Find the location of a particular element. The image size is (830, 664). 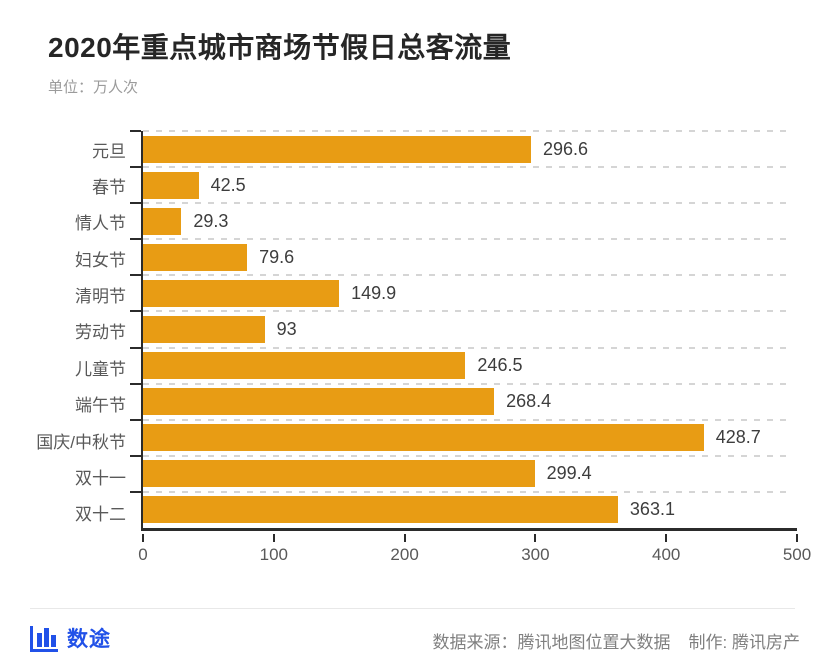

bar-row: 428.7 is located at coordinates (463, 437).